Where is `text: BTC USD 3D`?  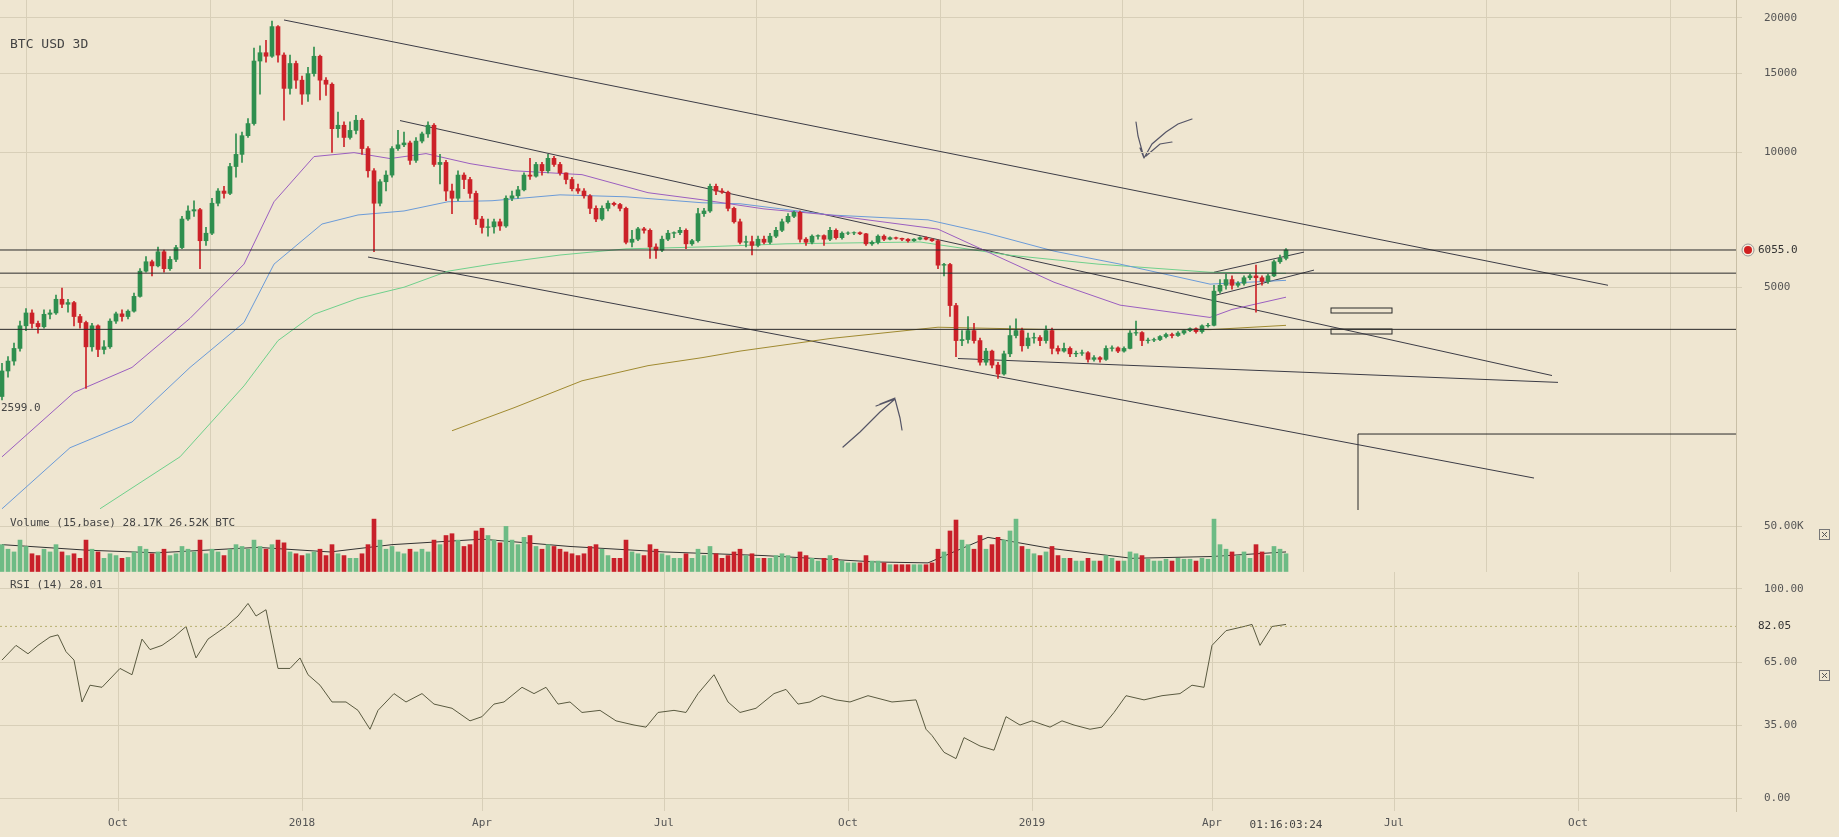
text: BTC USD 3D is located at coordinates (49, 43).